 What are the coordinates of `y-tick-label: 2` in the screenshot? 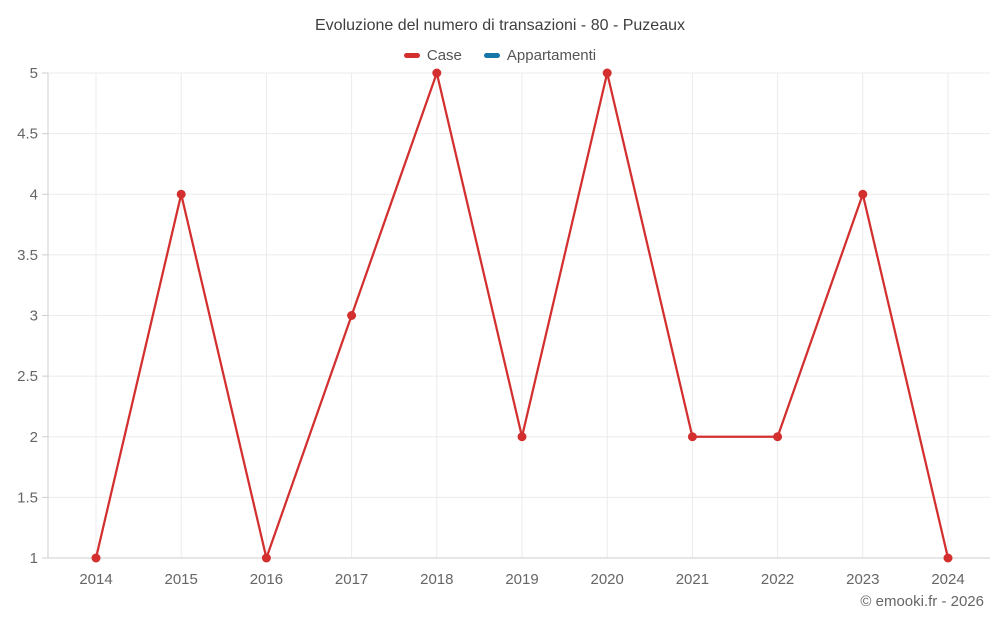 It's located at (34, 437).